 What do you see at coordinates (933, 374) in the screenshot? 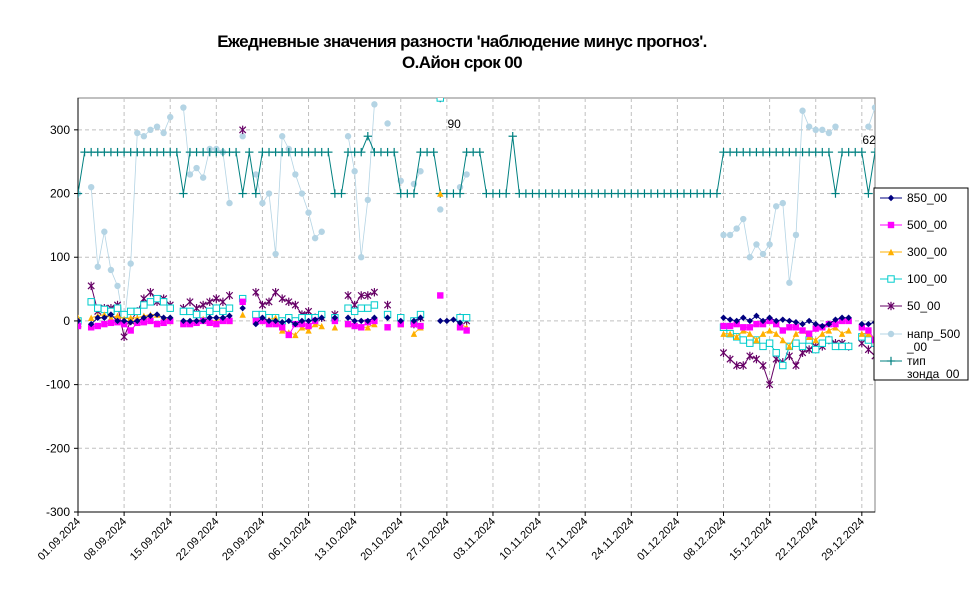
I see `legend-label: зонда_00` at bounding box center [933, 374].